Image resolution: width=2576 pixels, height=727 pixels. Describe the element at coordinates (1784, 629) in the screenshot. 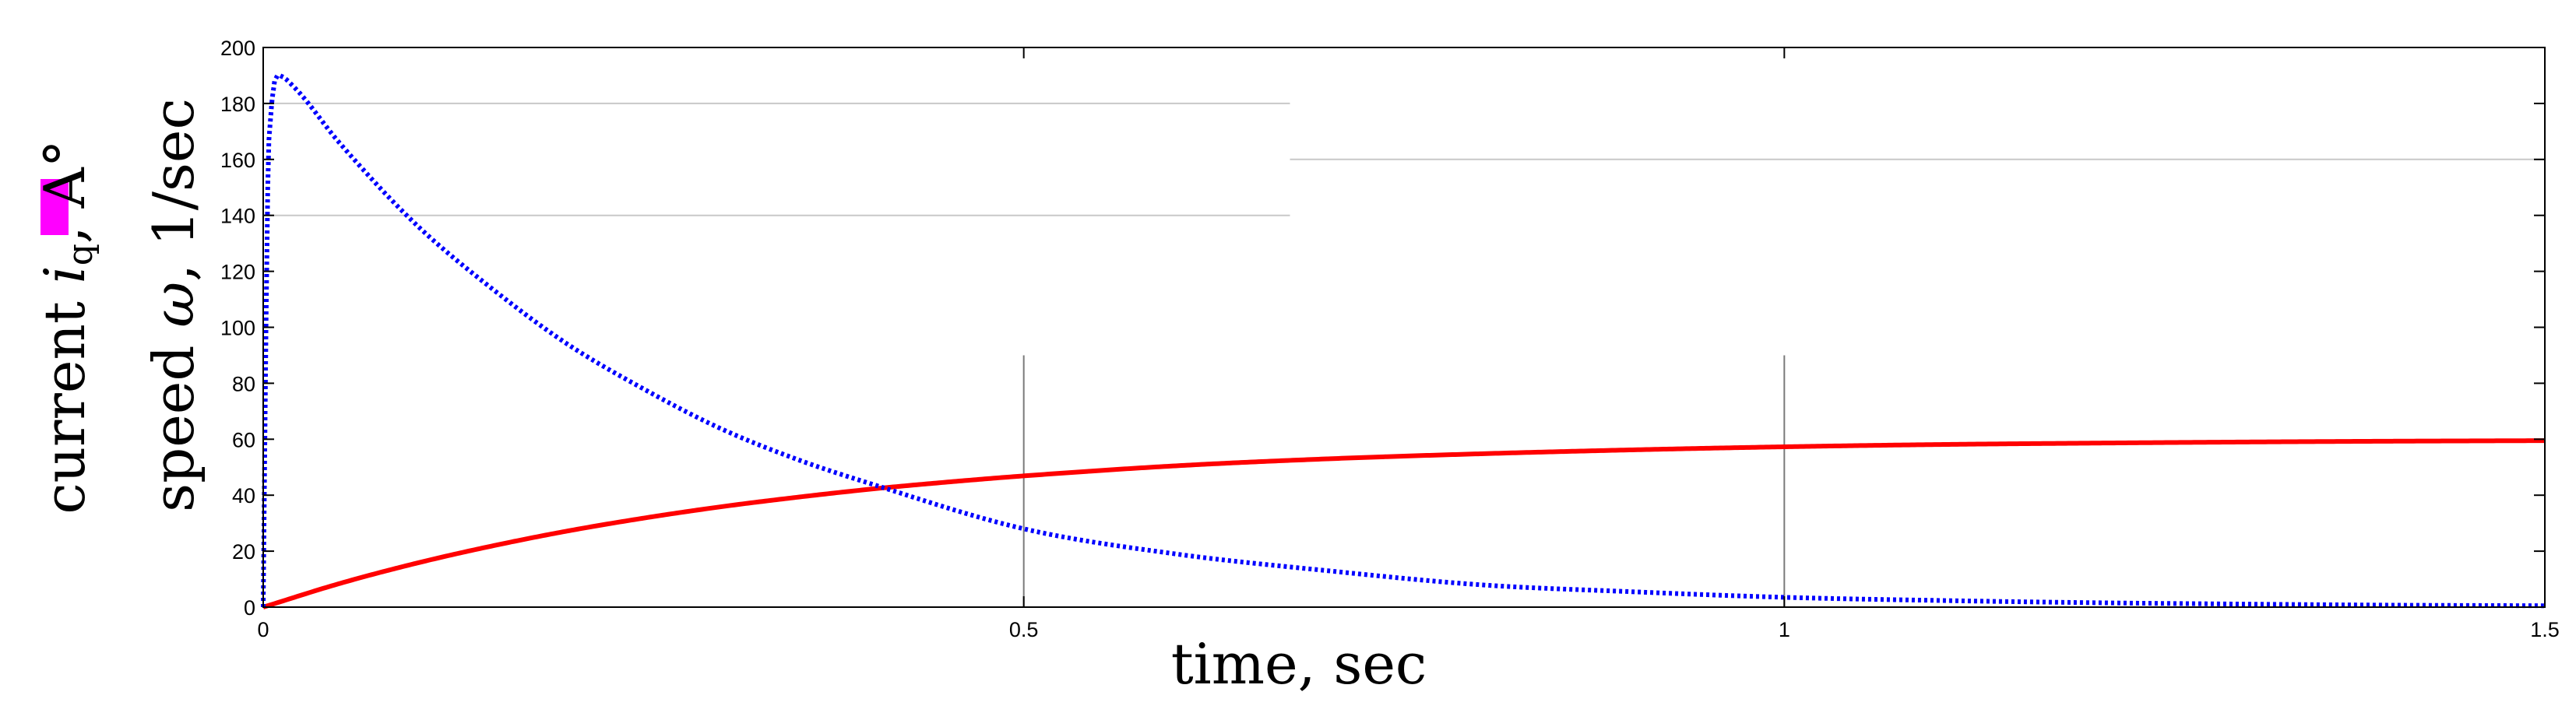

I see `x-tick-label: 1` at that location.